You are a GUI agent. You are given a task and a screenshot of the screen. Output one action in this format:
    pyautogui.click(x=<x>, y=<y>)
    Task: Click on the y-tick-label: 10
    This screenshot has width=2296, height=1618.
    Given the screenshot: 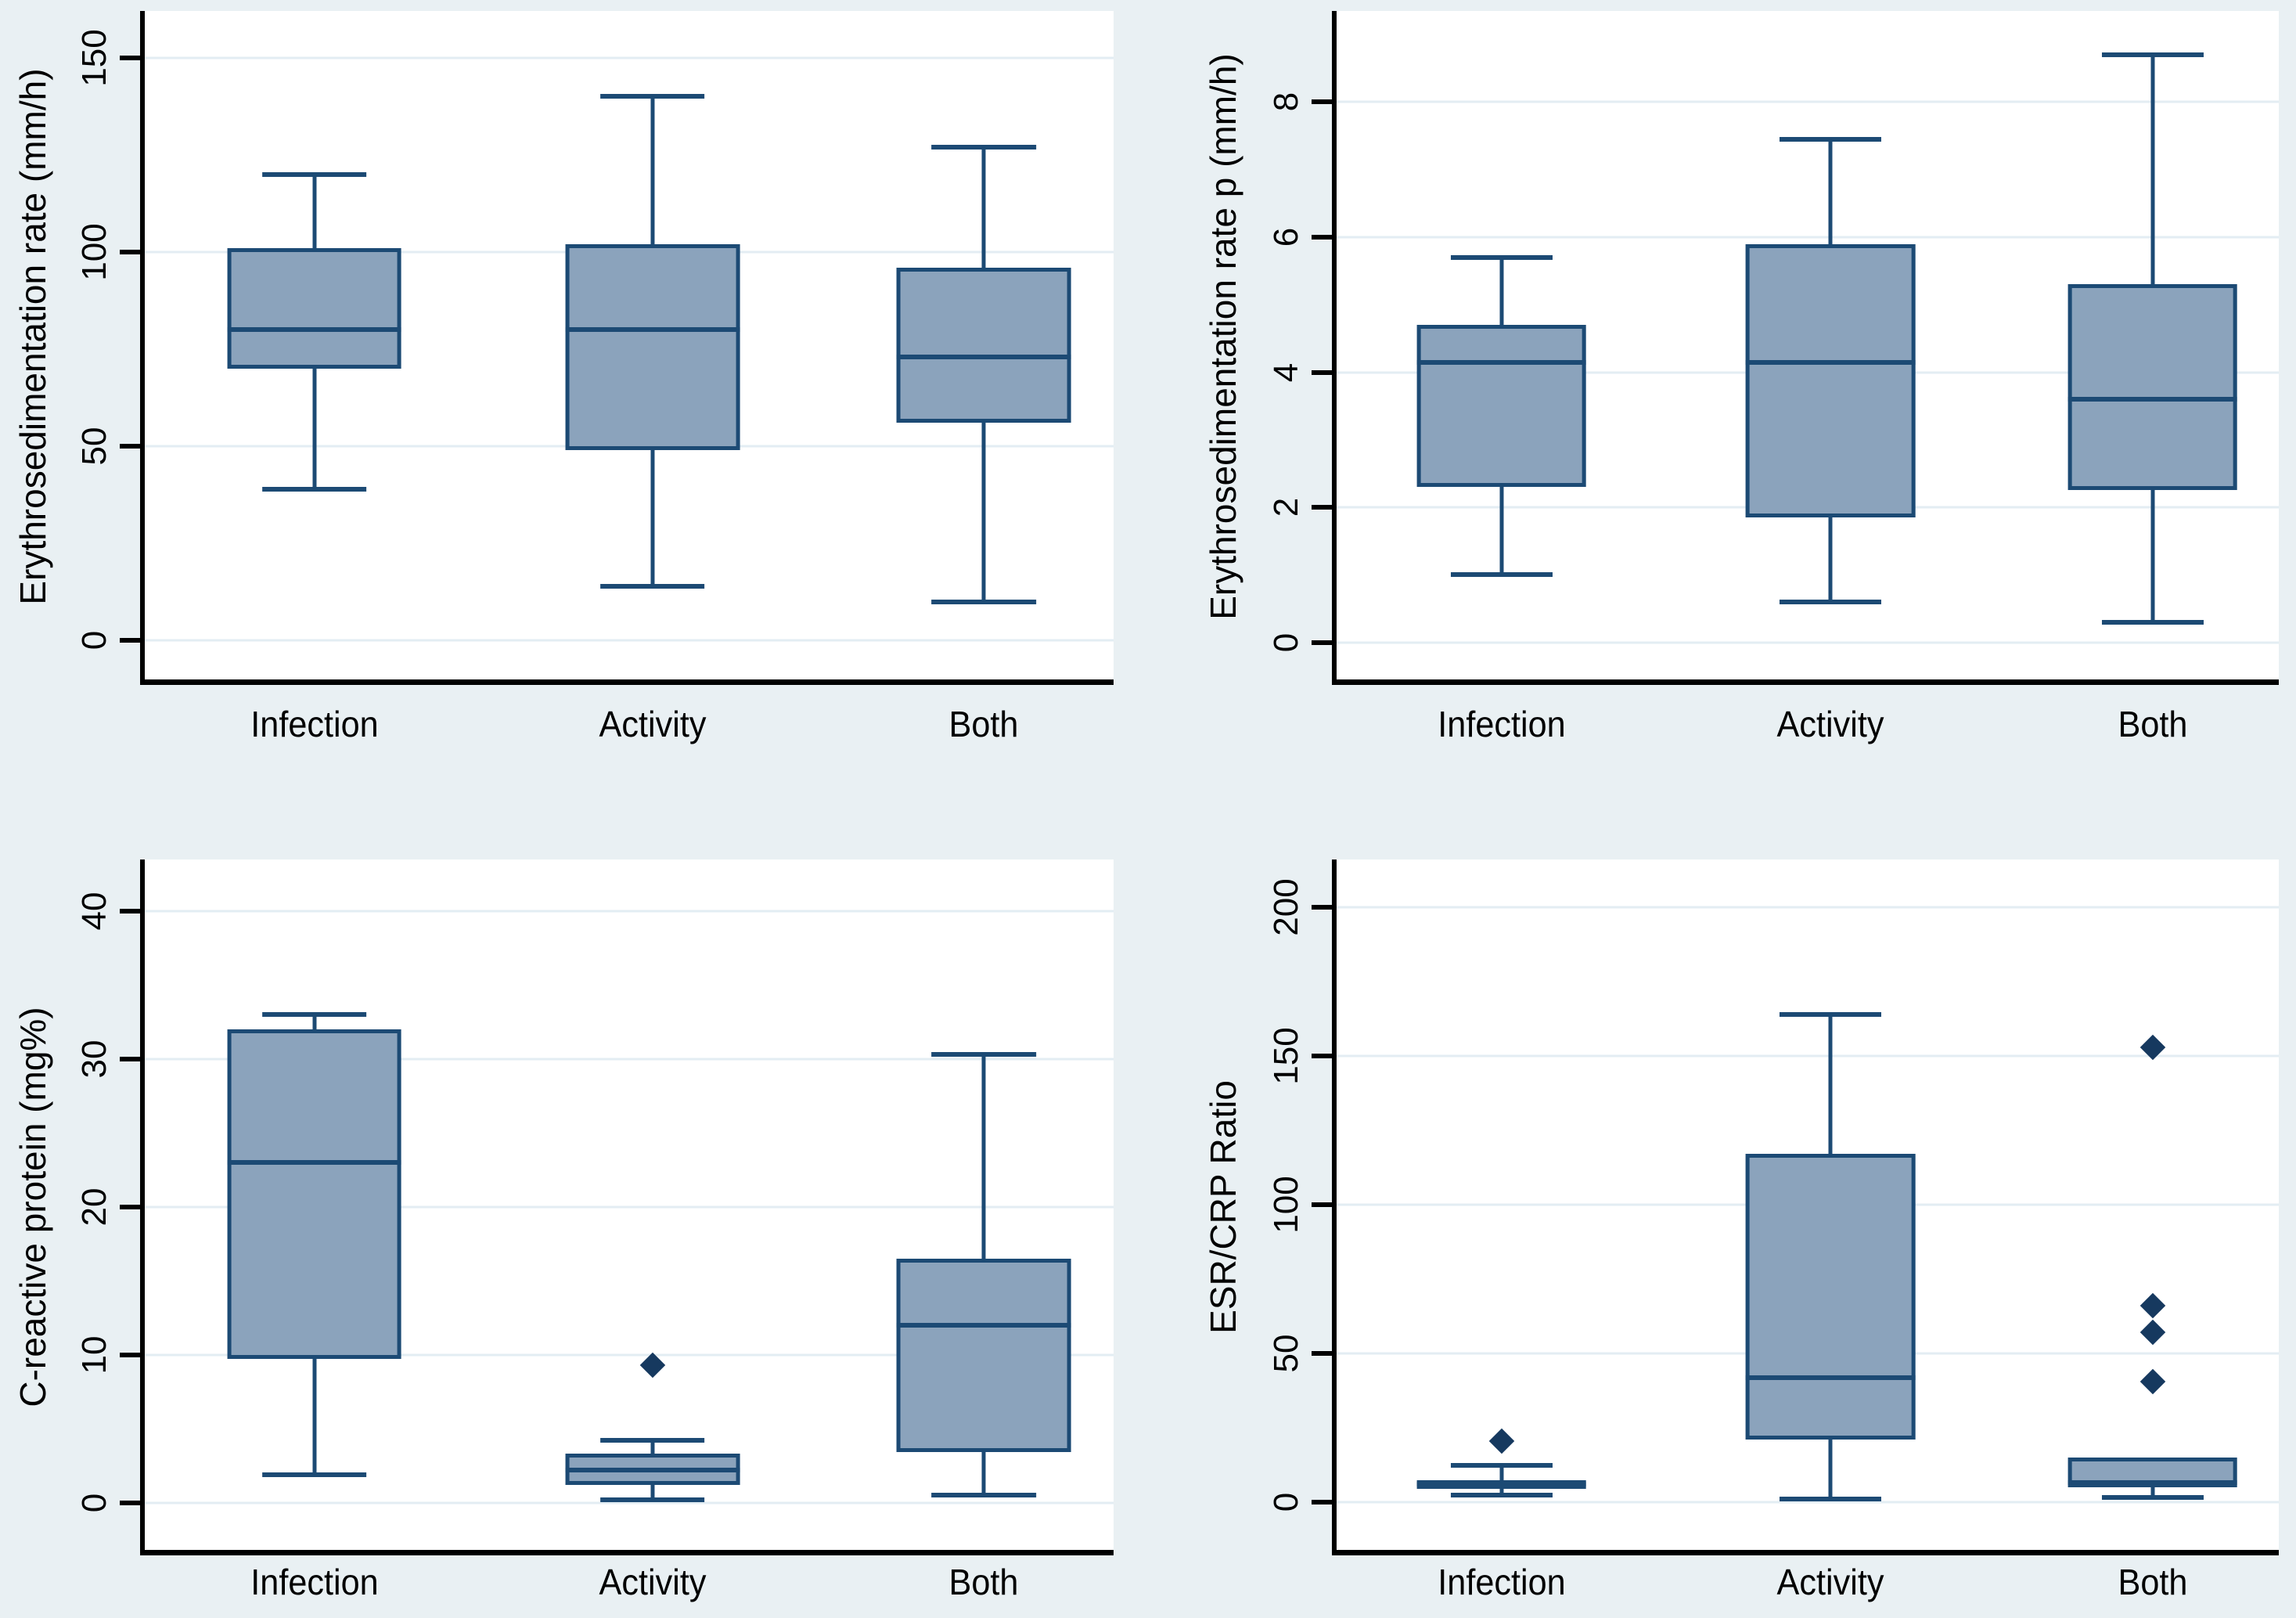 What is the action you would take?
    pyautogui.click(x=94, y=1355)
    